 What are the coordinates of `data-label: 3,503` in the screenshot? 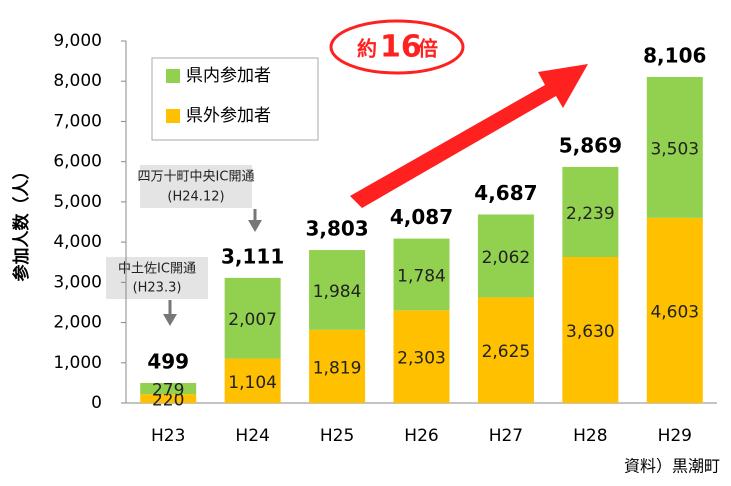 It's located at (674, 149).